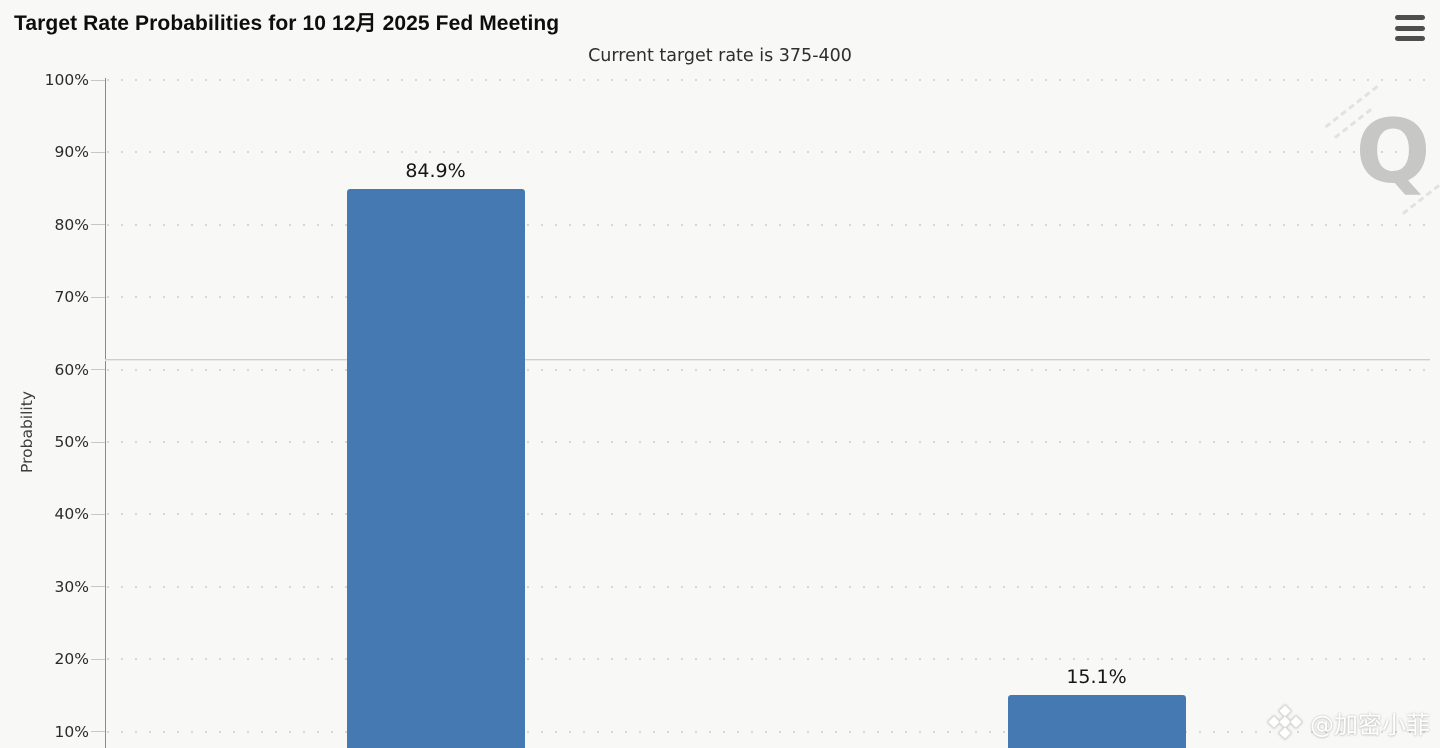  I want to click on menu-button, so click(1410, 28).